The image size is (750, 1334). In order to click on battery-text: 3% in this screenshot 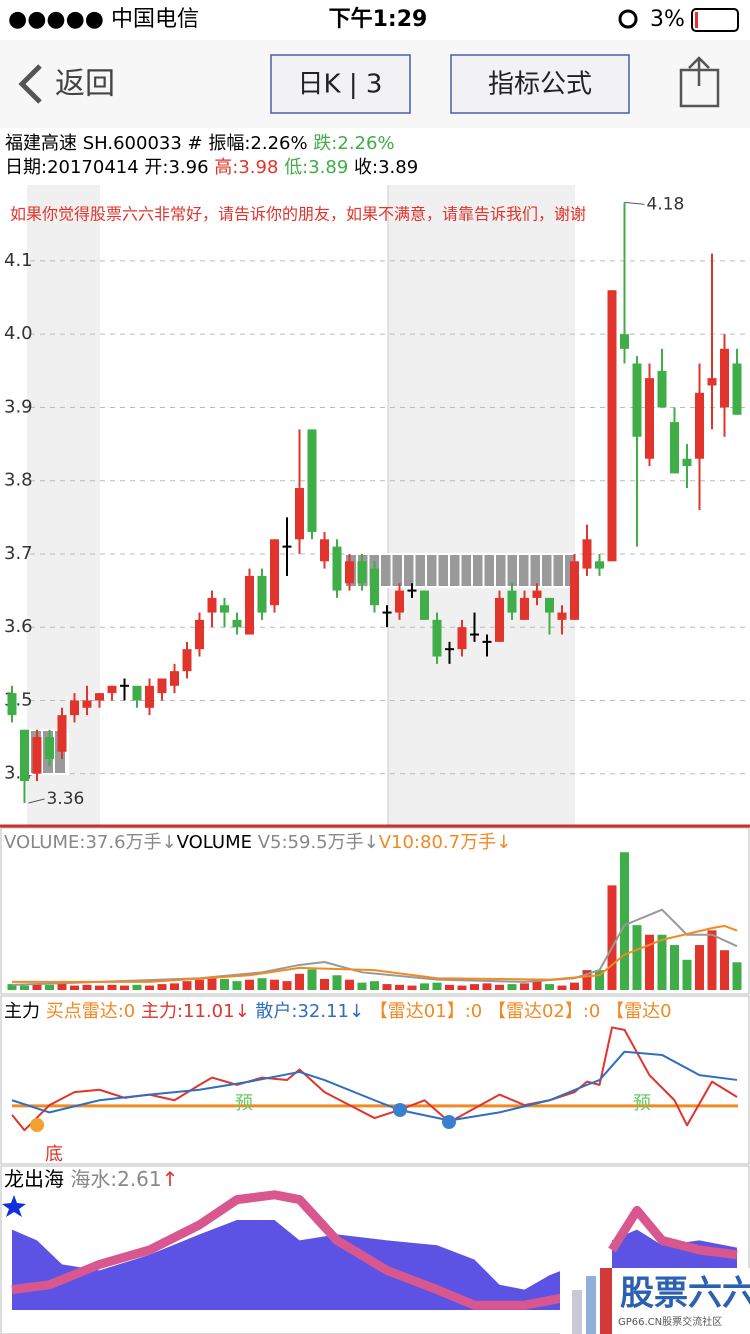, I will do `click(667, 19)`.